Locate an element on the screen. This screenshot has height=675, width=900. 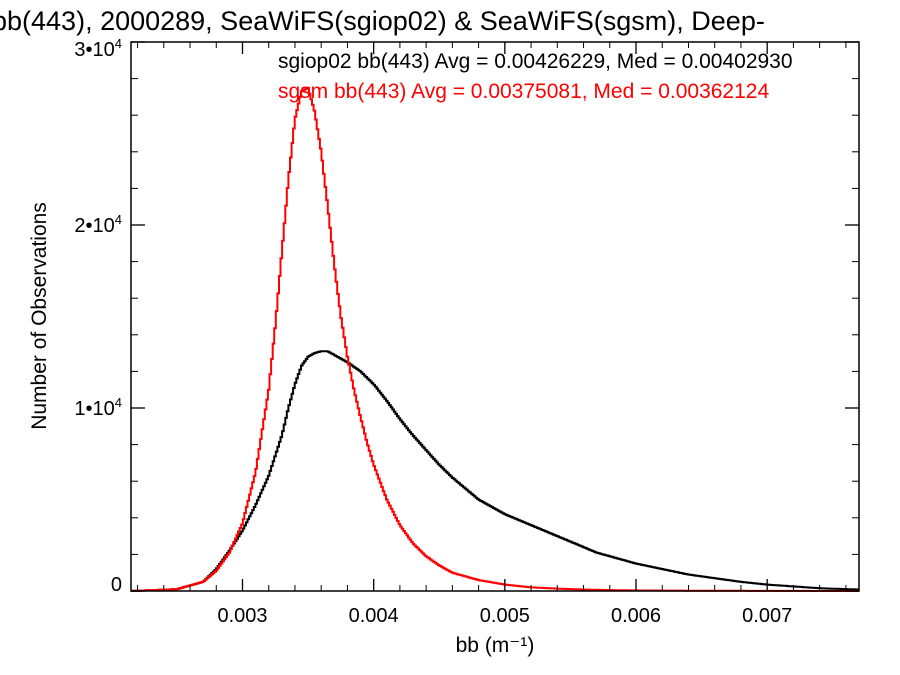
x-tick-label: 0.003 is located at coordinates (242, 616).